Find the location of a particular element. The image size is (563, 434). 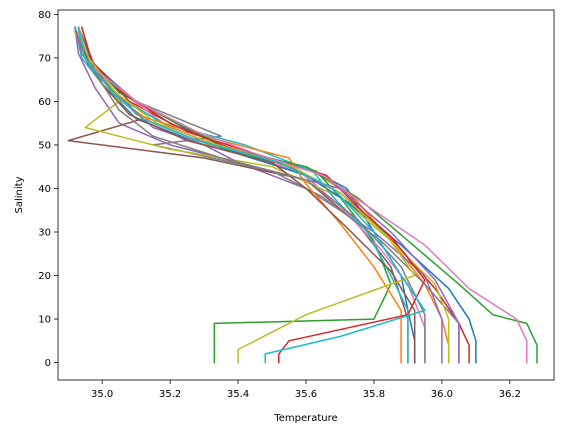

y-tick-label: 10 is located at coordinates (44, 320).